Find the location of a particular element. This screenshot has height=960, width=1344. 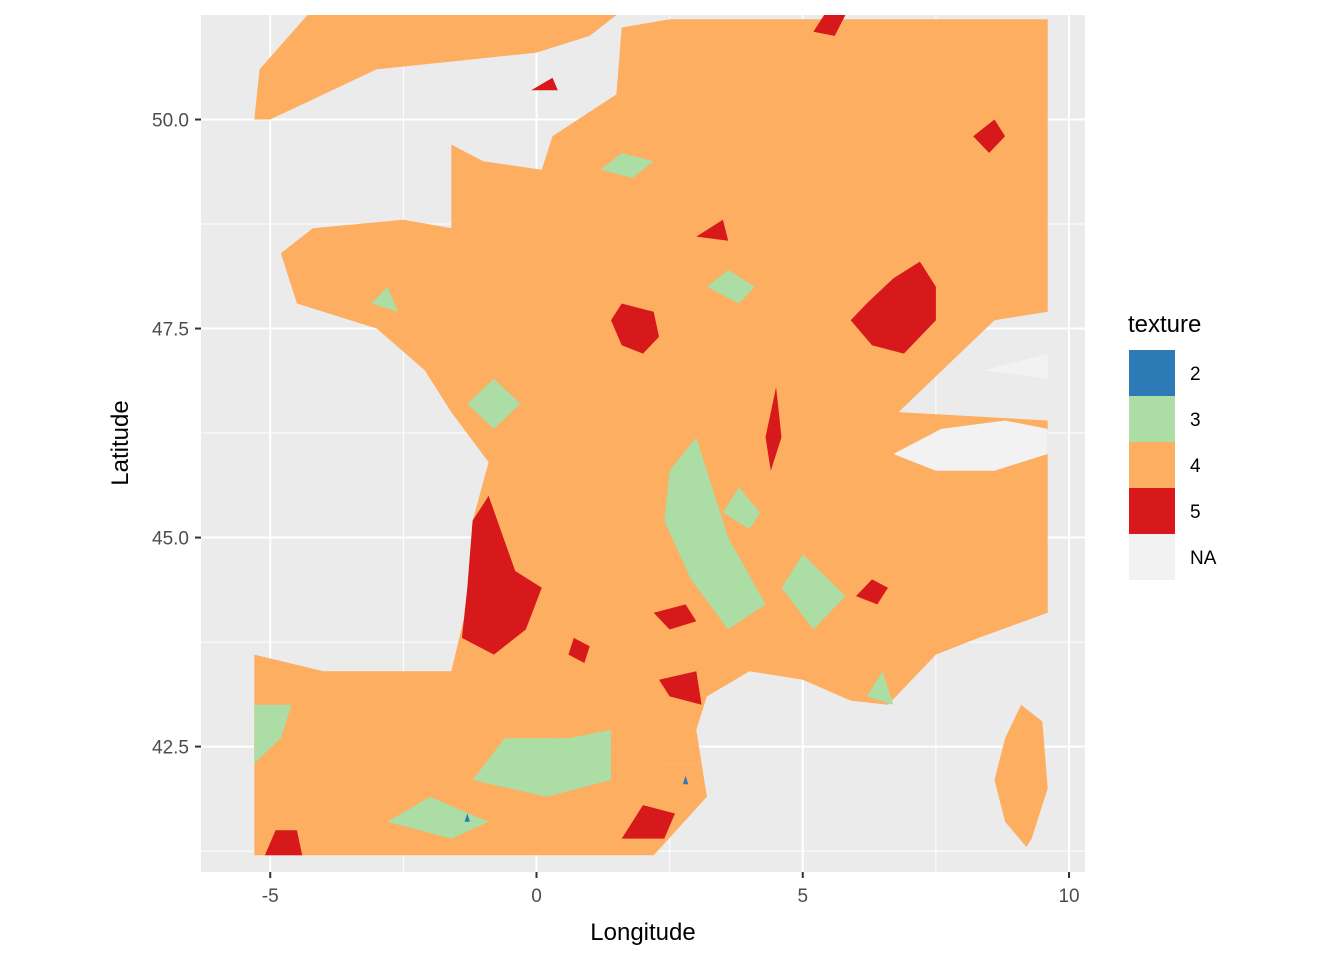

x-axis-title: Longitude is located at coordinates (642, 932).